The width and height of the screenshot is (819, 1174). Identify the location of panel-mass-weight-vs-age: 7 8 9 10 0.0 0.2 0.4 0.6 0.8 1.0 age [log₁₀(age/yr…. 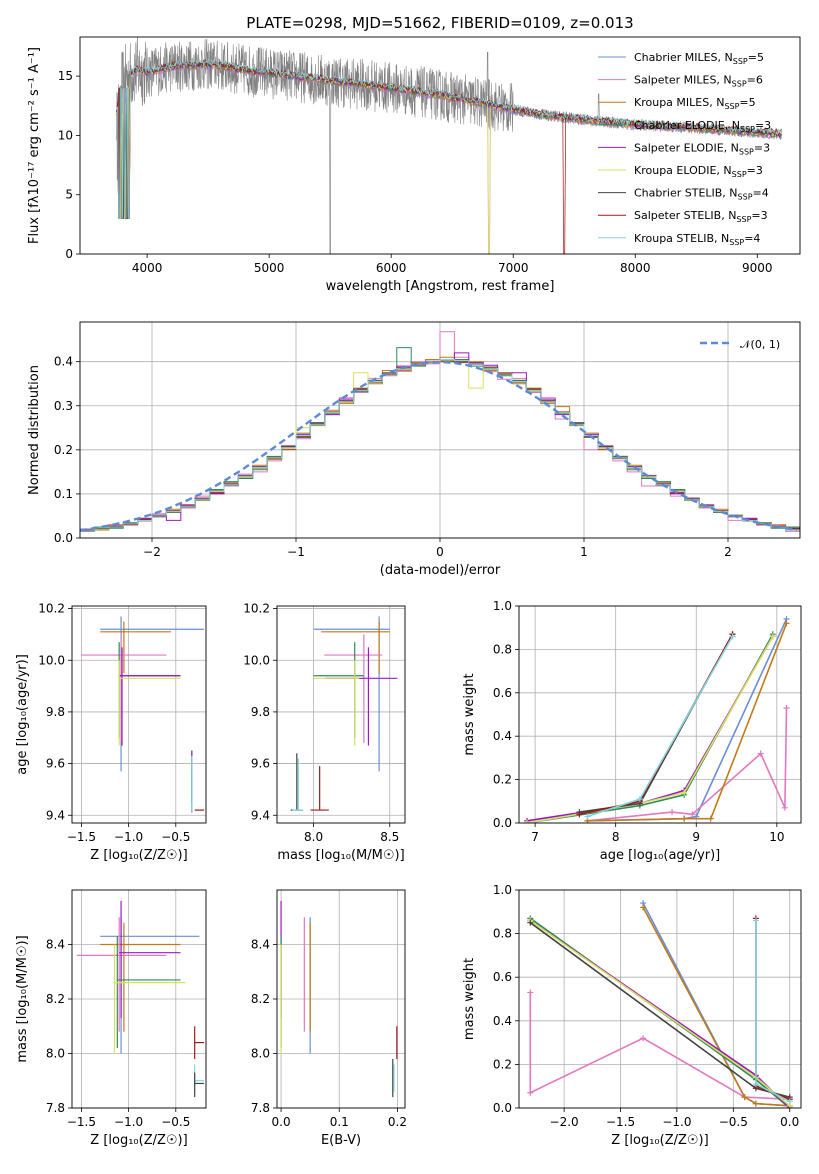
(632, 731).